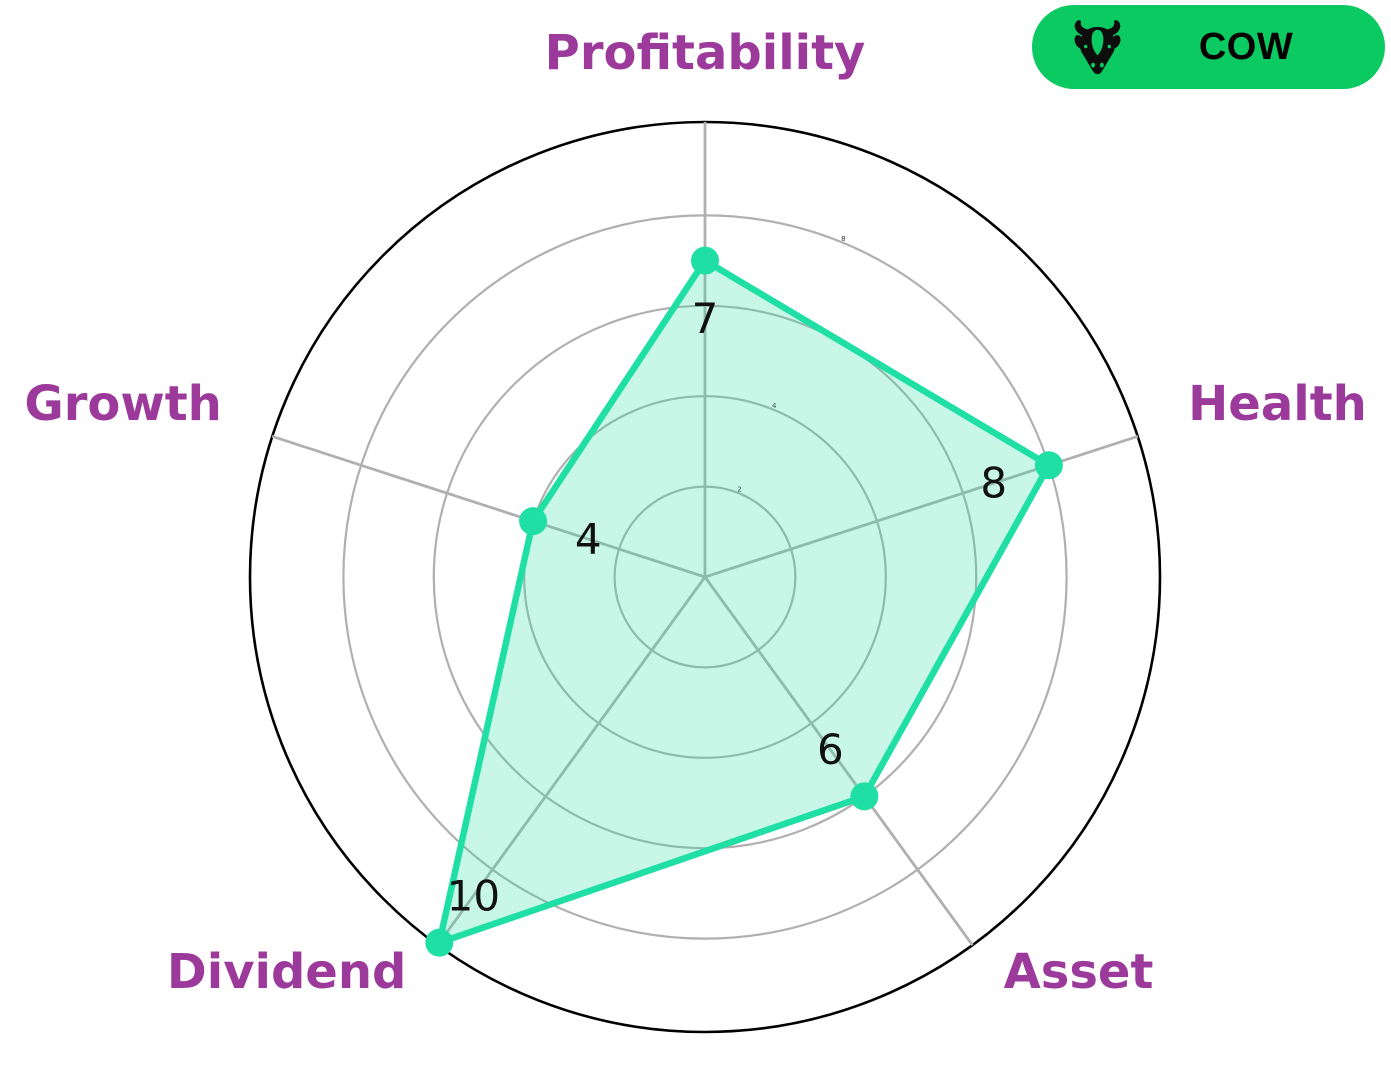 This screenshot has width=1391, height=1065. Describe the element at coordinates (739, 489) in the screenshot. I see `radial-tick-label: 2` at that location.